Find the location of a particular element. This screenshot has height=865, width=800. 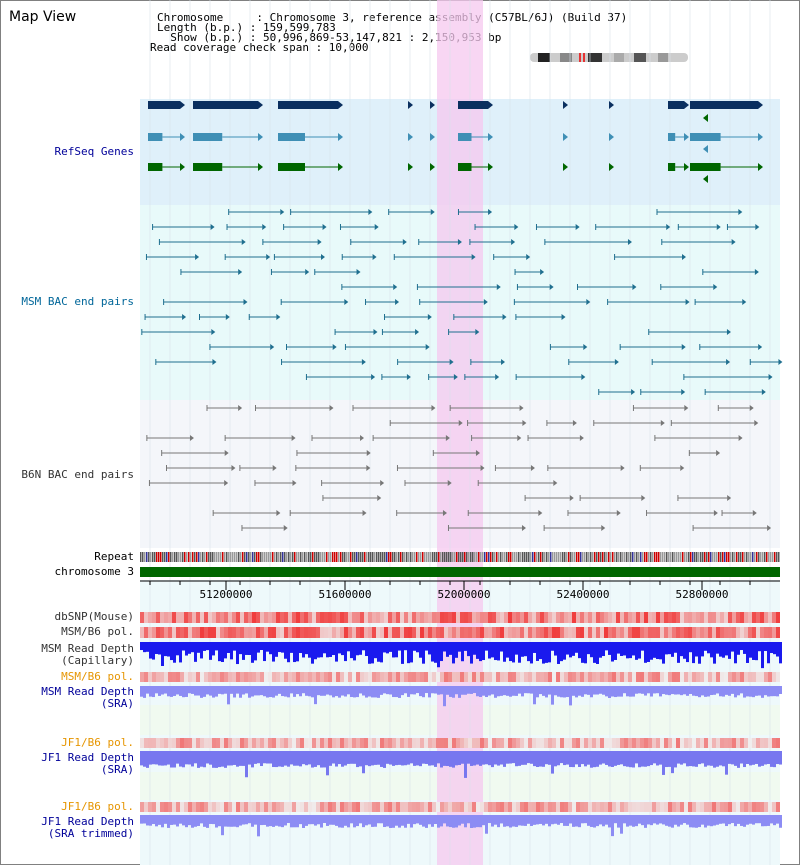

label-repeat: Repeat is located at coordinates (114, 556).